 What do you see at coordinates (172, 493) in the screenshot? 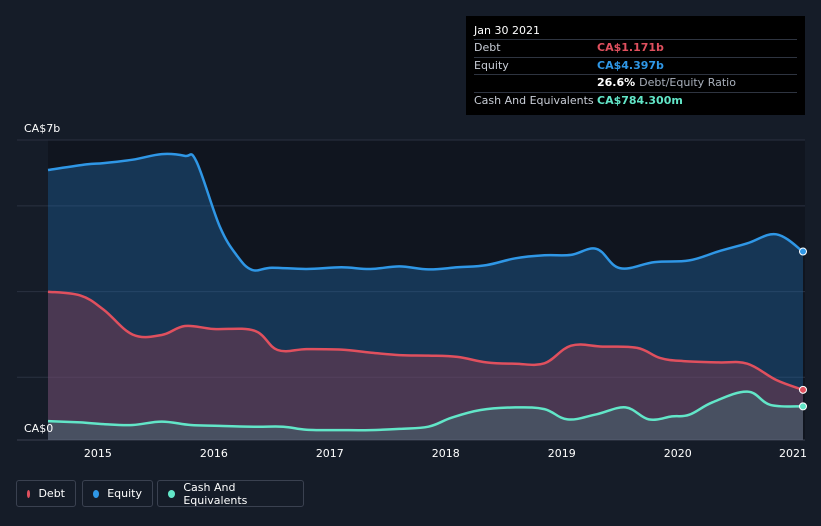
I see `cash-dot-icon` at bounding box center [172, 493].